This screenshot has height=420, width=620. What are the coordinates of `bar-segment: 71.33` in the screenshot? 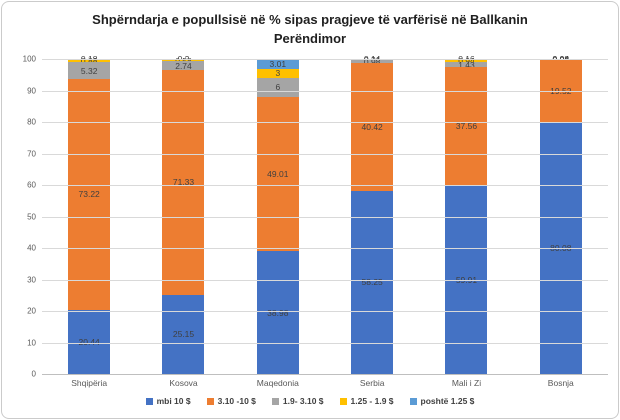 It's located at (183, 182).